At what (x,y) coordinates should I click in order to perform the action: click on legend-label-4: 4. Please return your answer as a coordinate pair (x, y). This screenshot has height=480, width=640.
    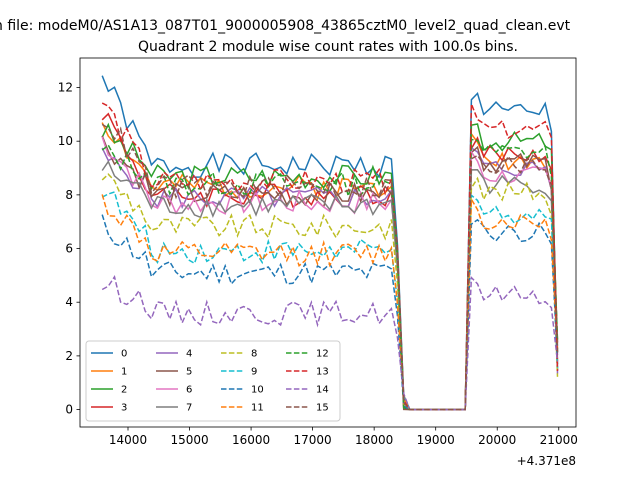
    Looking at the image, I should click on (189, 354).